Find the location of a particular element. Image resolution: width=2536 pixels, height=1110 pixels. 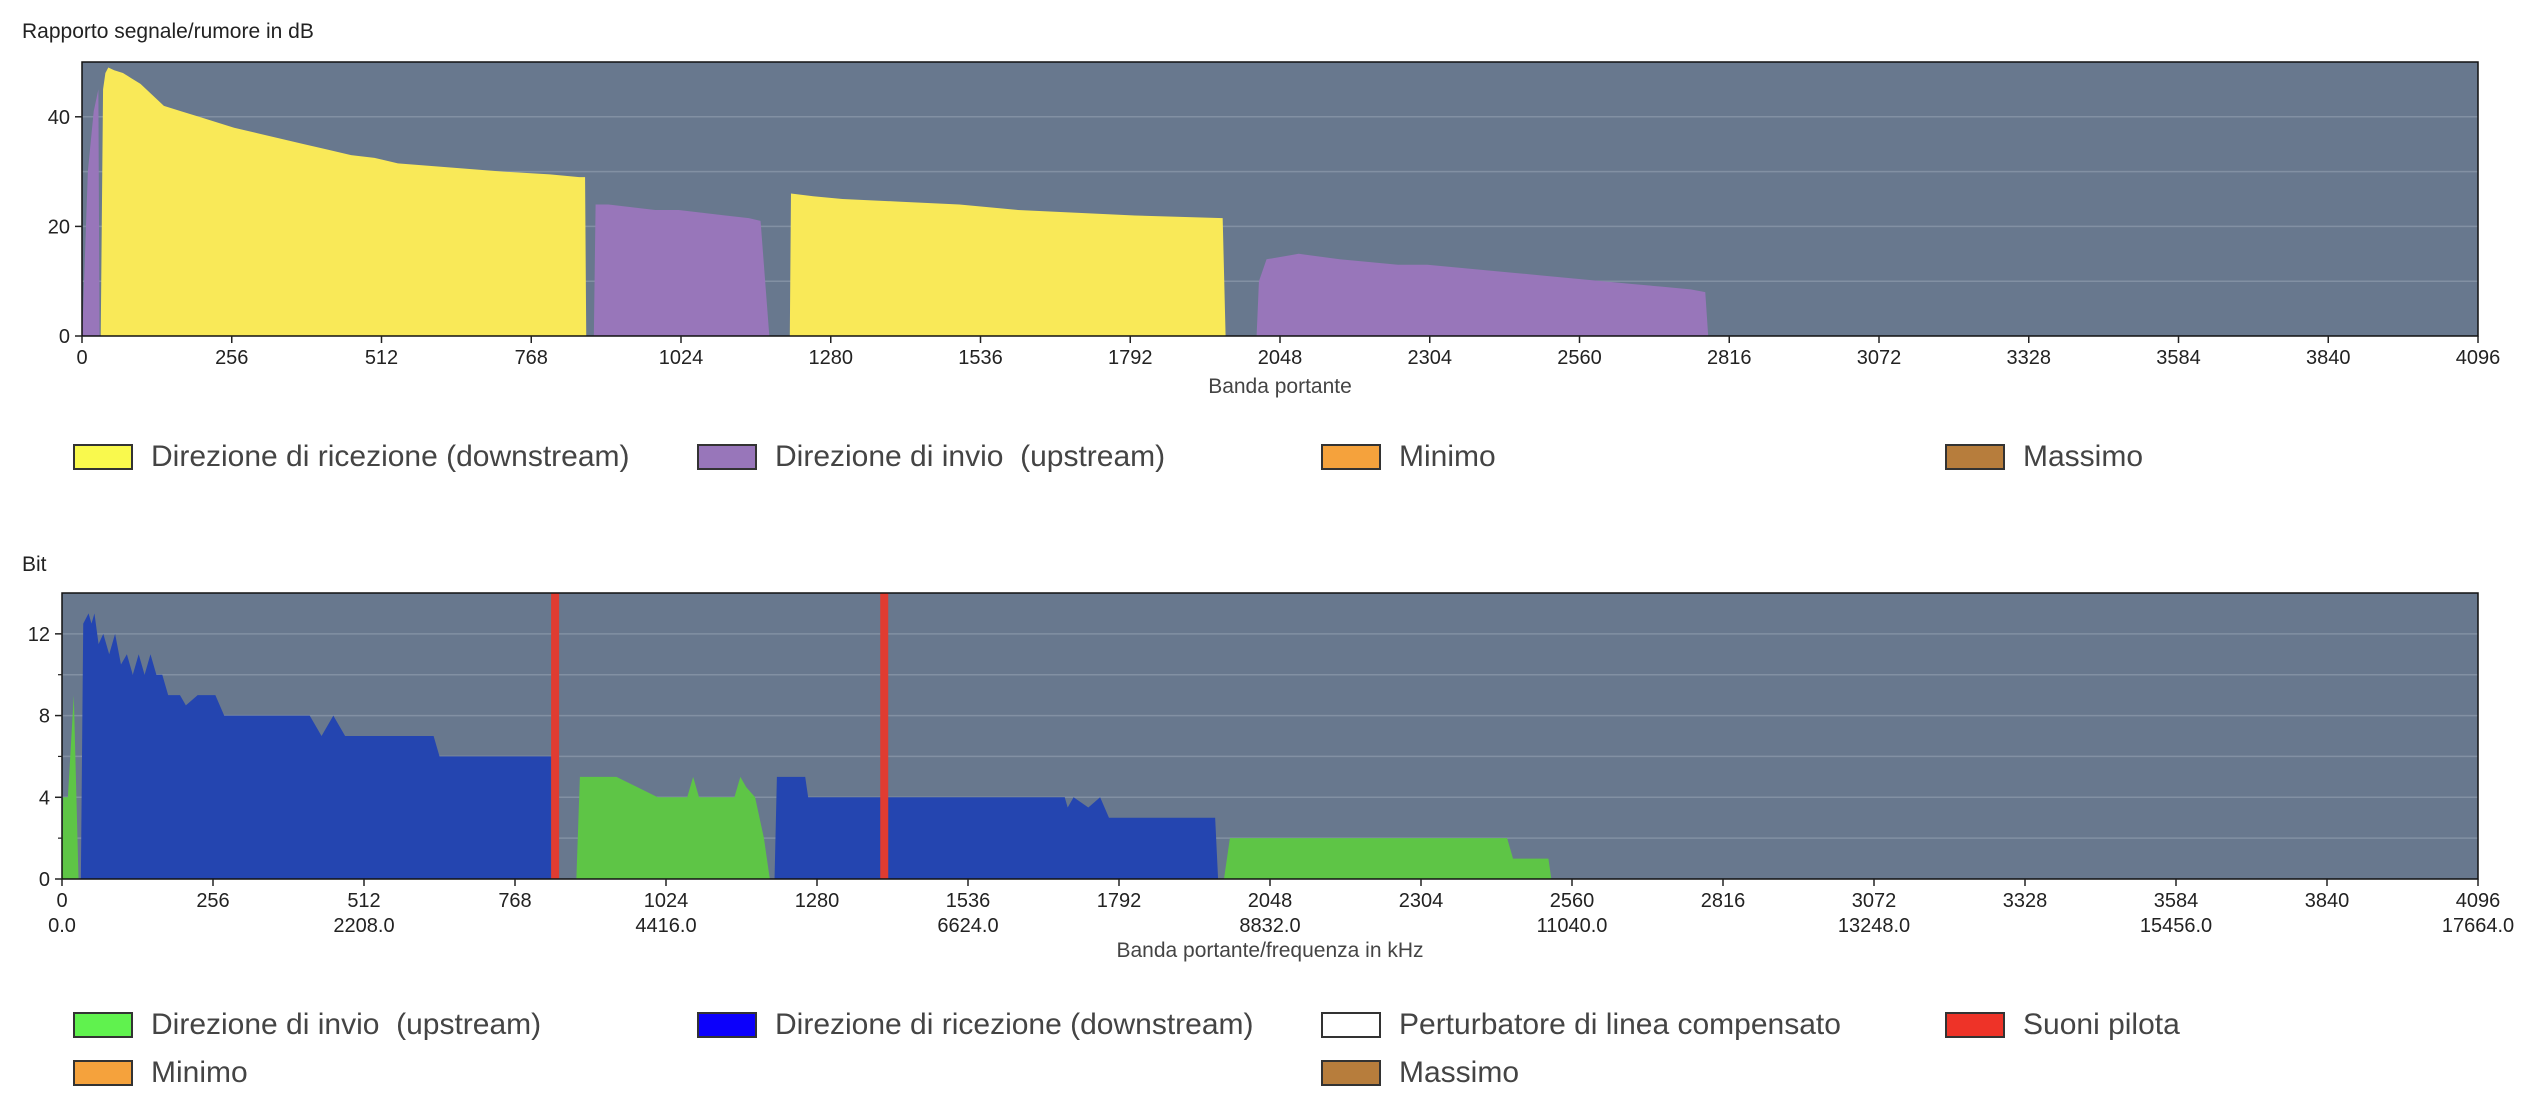

legend-item-downstream: Direzione di ricezione (downstream) is located at coordinates (351, 457).